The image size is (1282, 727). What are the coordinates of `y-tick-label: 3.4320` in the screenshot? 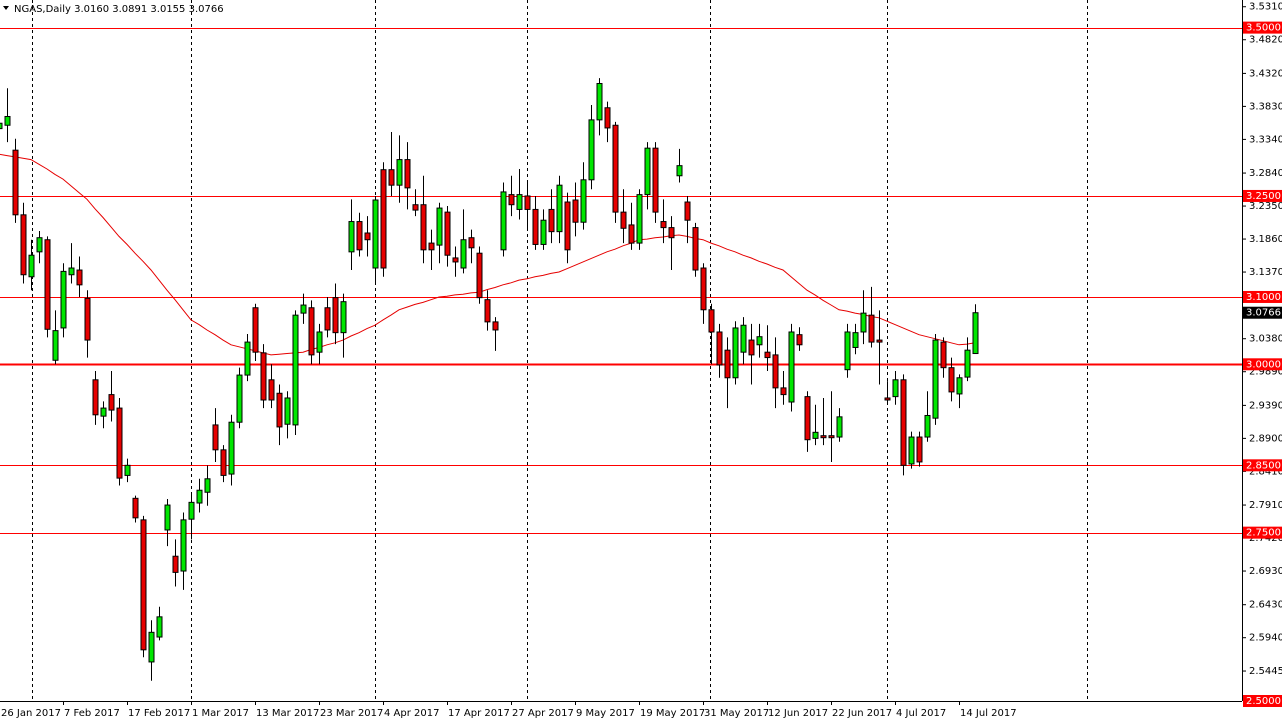 It's located at (1265, 73).